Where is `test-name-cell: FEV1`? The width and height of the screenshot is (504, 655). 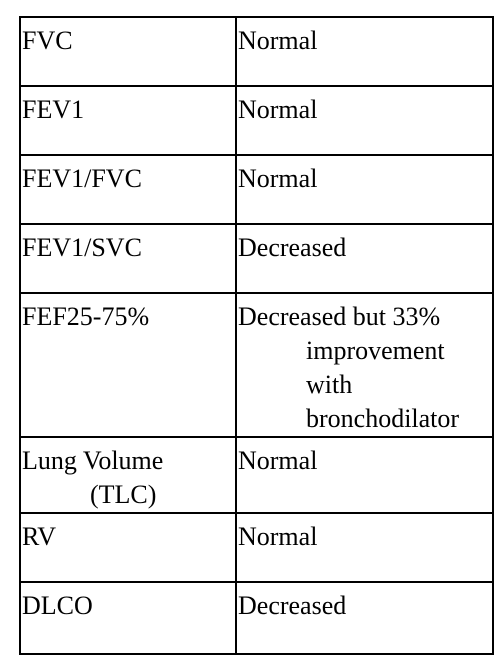
test-name-cell: FEV1 is located at coordinates (128, 120).